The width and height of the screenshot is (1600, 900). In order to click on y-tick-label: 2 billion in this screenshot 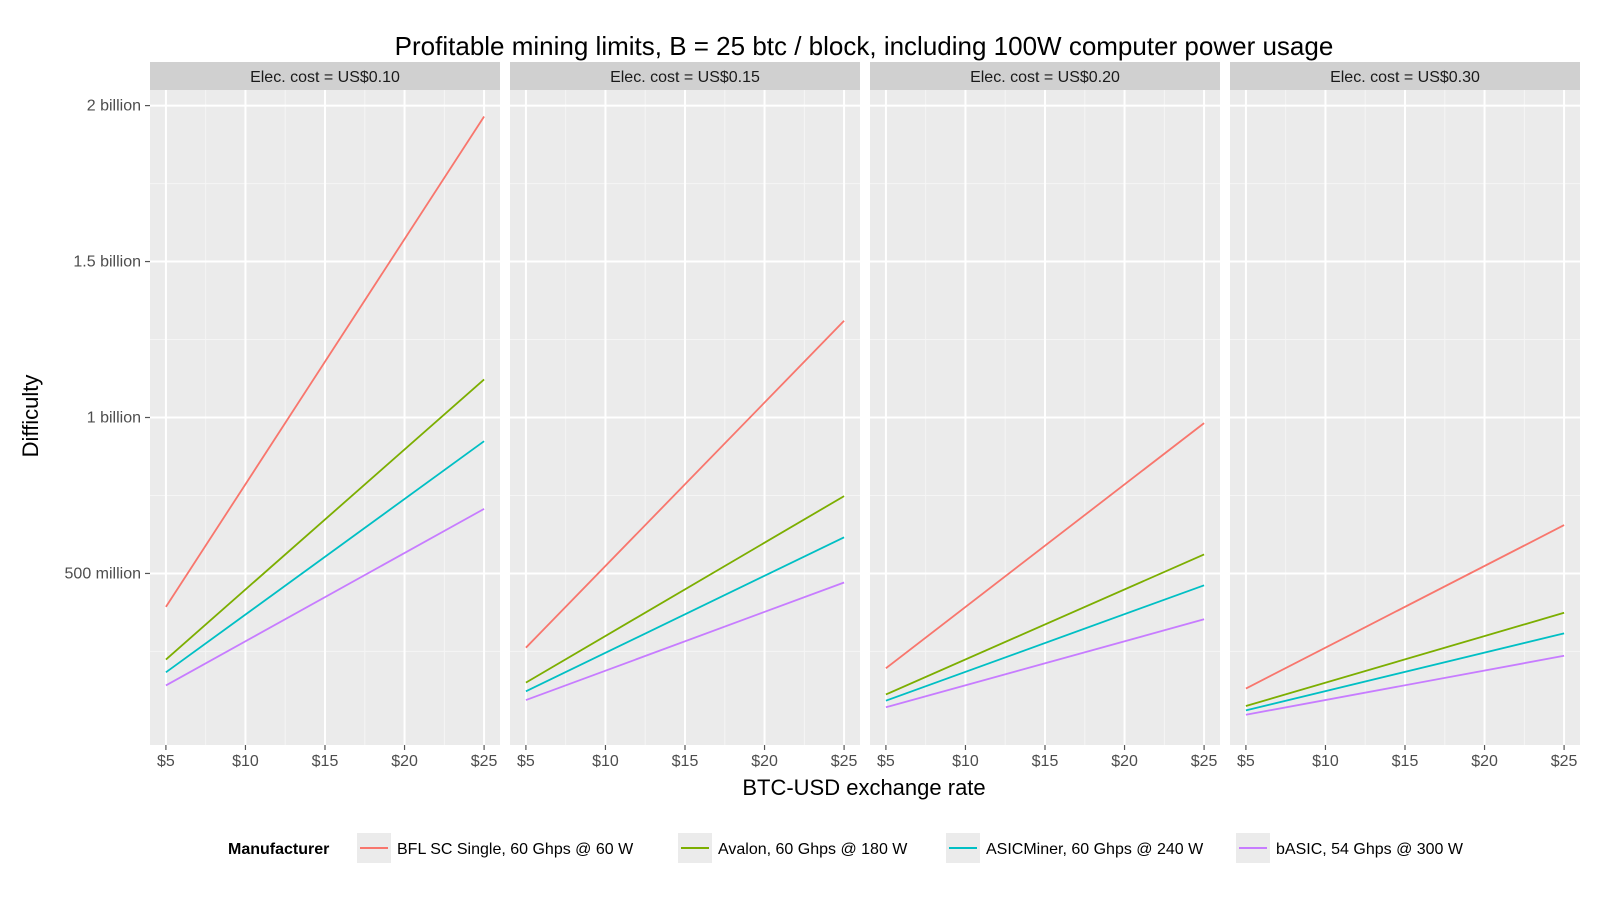, I will do `click(114, 106)`.